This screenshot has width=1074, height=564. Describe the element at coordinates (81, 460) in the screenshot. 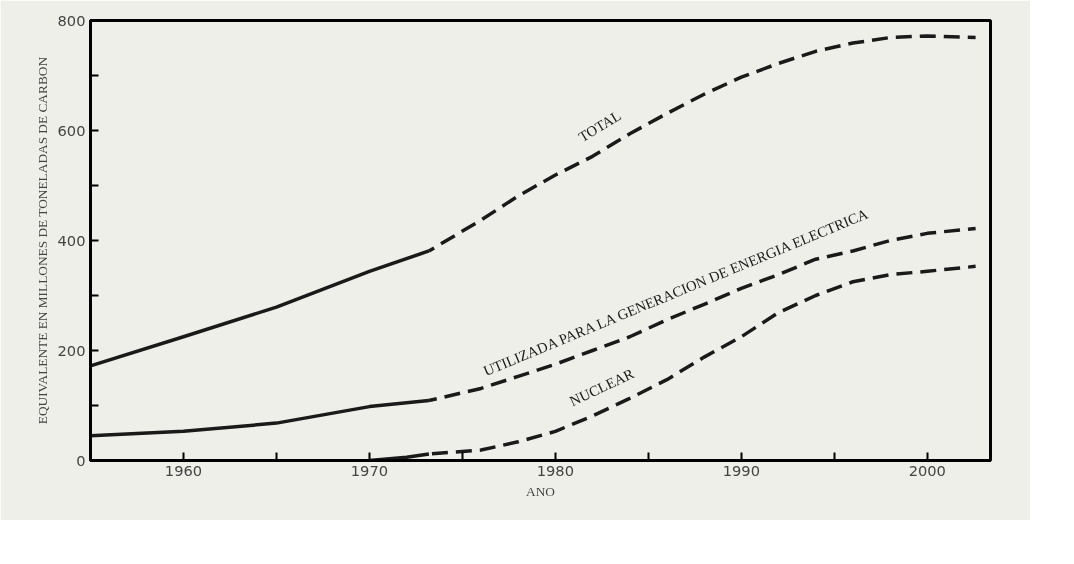

I see `y-tick-label: 0` at that location.